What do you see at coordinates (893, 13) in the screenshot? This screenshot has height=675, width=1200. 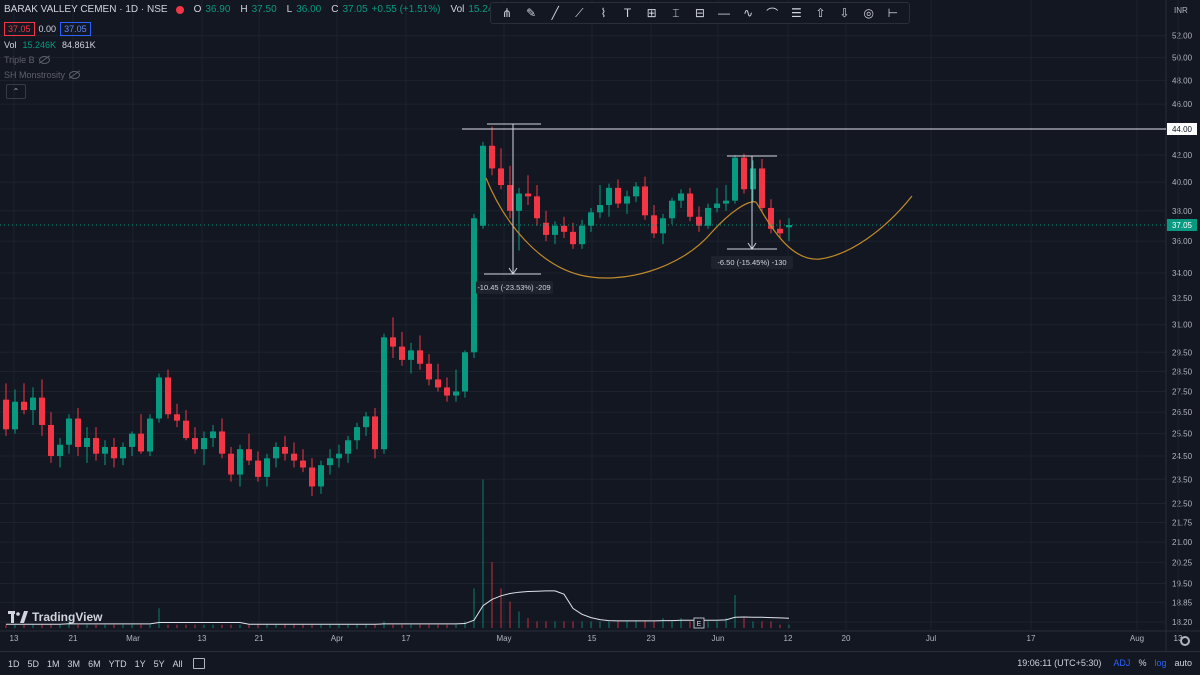 I see `range-icon: ⊢` at bounding box center [893, 13].